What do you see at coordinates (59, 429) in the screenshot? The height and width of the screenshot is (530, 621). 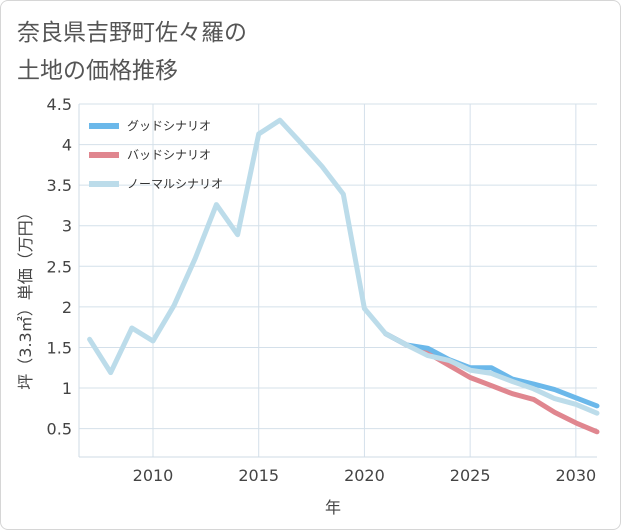 I see `y-tick-label: 0.5` at bounding box center [59, 429].